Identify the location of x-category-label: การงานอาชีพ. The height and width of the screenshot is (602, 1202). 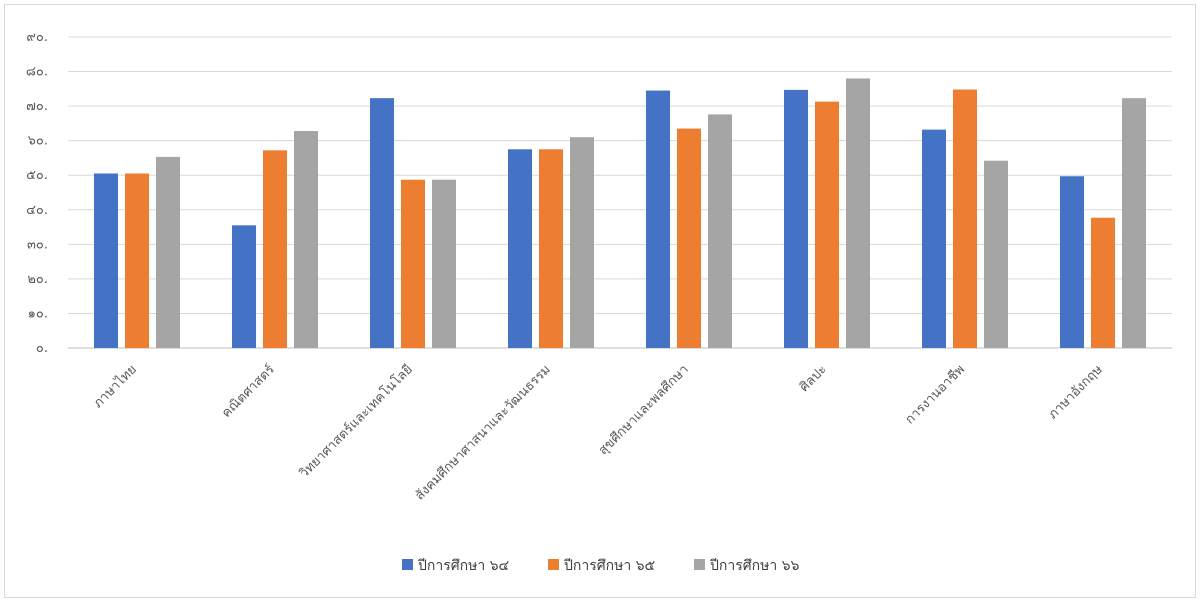
(935, 395).